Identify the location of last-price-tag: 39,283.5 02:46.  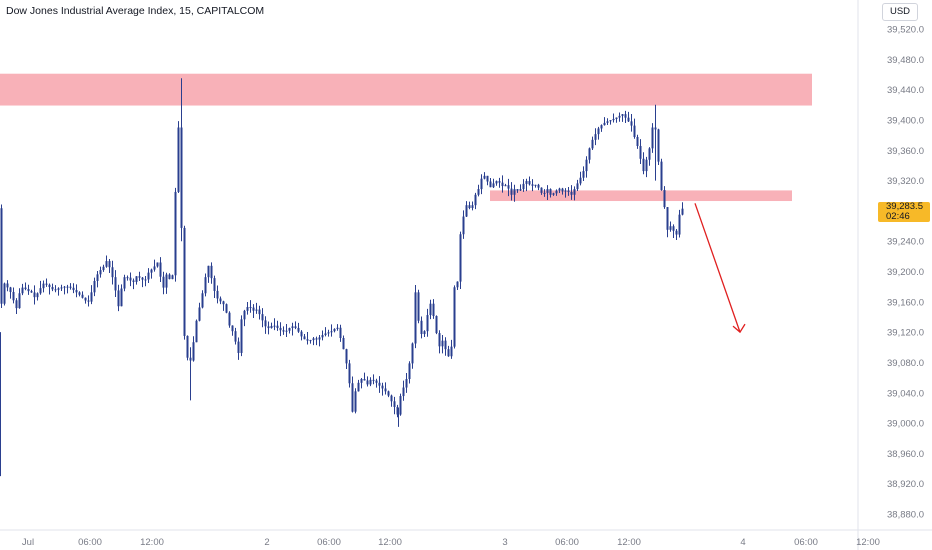
(904, 212).